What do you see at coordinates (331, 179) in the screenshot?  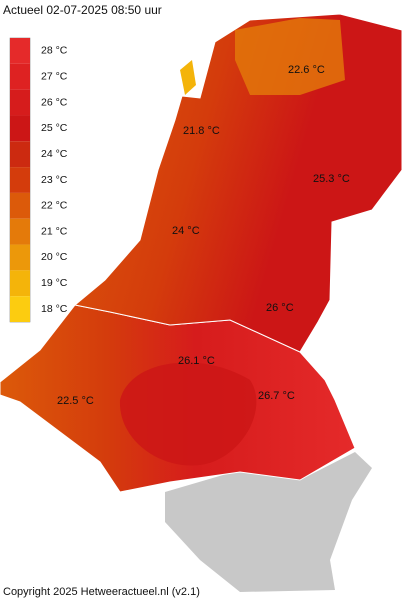 I see `temperature-label: 25.3 °C` at bounding box center [331, 179].